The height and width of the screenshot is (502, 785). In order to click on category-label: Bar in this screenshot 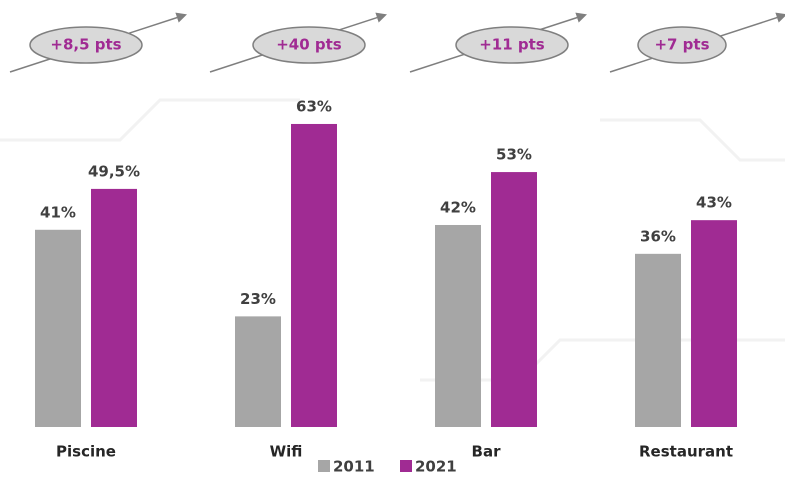, I will do `click(487, 452)`.